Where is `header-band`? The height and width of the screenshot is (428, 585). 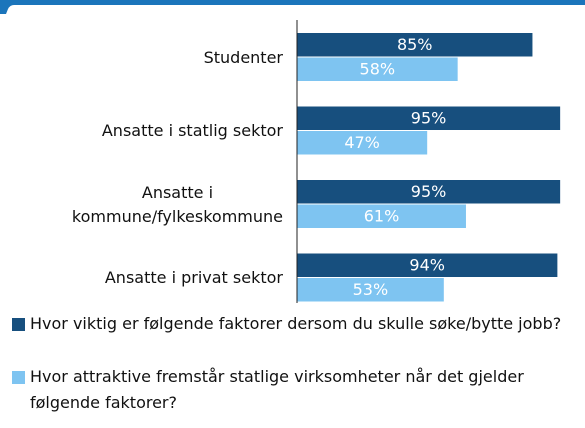 header-band is located at coordinates (292, 7).